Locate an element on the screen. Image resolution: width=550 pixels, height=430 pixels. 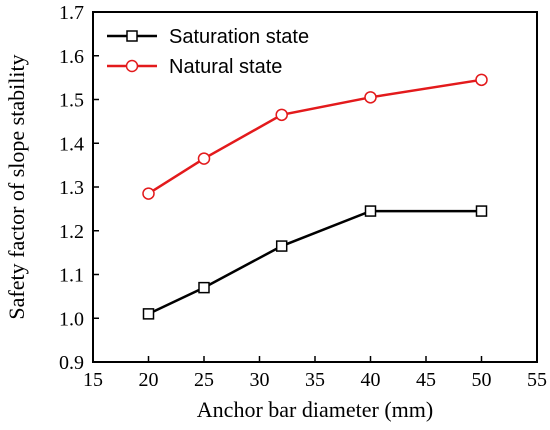
legend-label: Natural state is located at coordinates (225, 67).